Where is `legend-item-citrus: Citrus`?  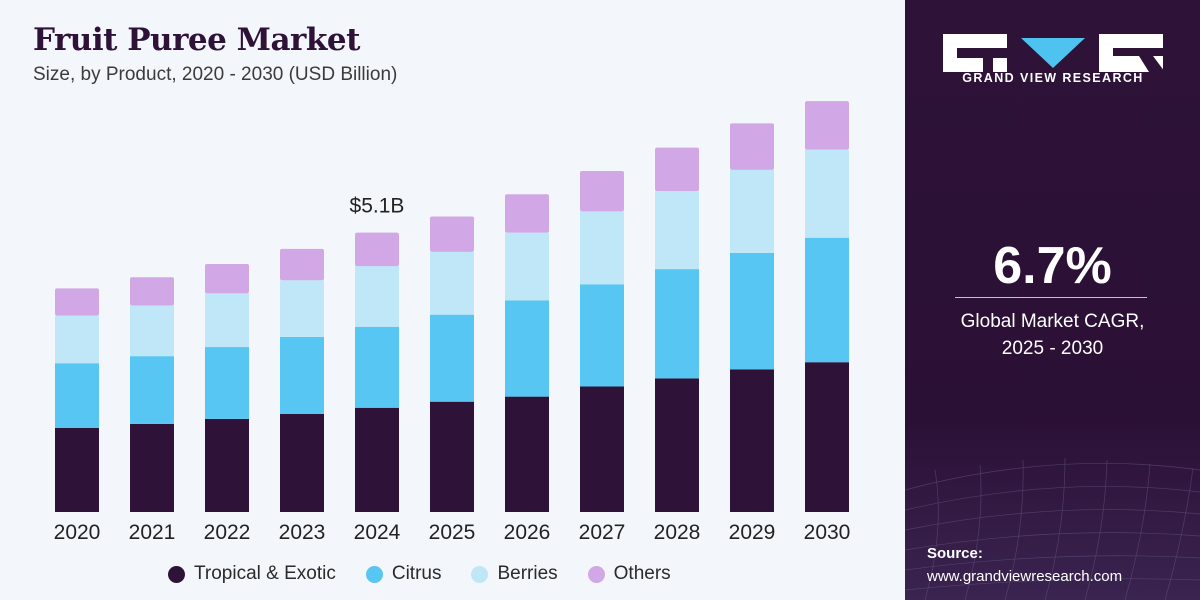 legend-item-citrus: Citrus is located at coordinates (403, 574).